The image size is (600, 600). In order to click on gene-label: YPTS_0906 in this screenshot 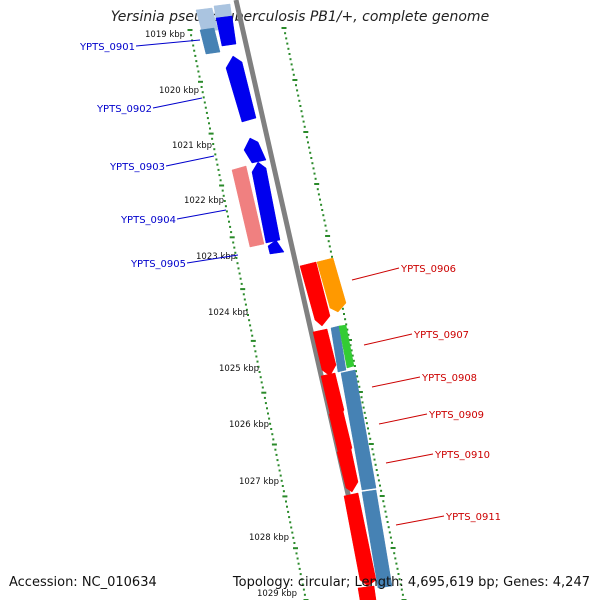, I will do `click(428, 269)`.